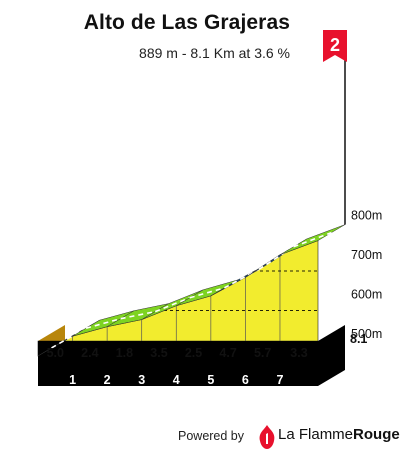  I want to click on km-band-end, so click(331, 355).